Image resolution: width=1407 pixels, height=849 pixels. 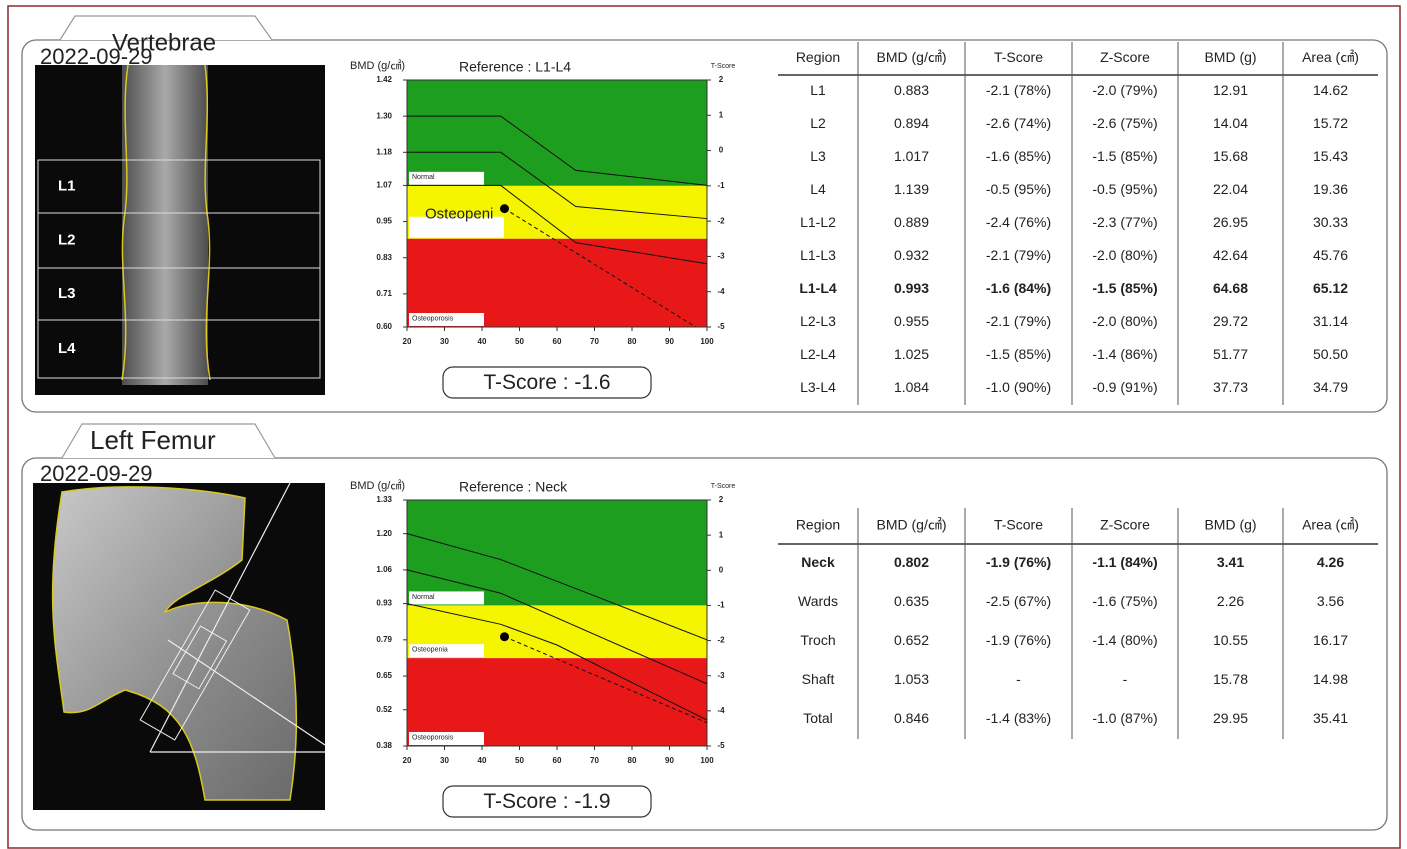 I want to click on femur, so click(x=174, y=643).